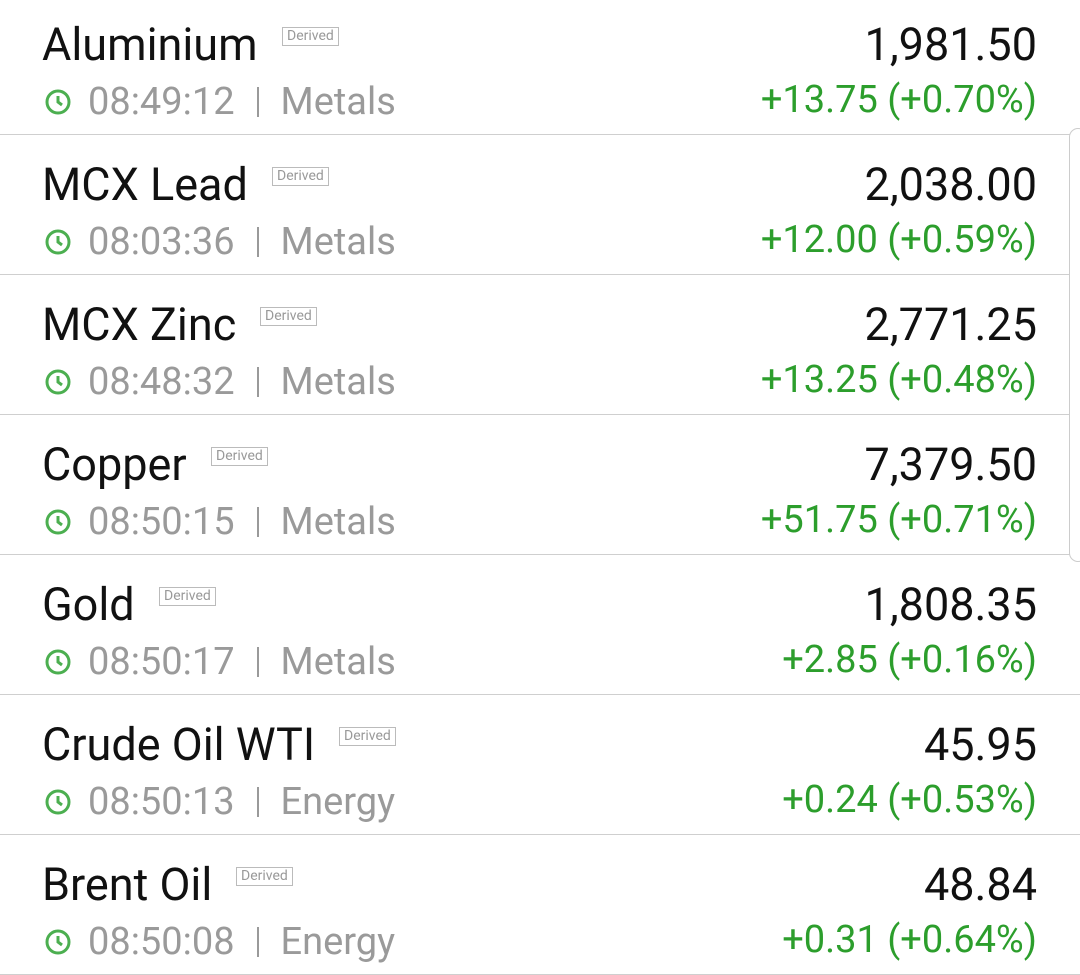 The width and height of the screenshot is (1080, 975). I want to click on meta-line: 08:49:12 Metals, so click(220, 102).